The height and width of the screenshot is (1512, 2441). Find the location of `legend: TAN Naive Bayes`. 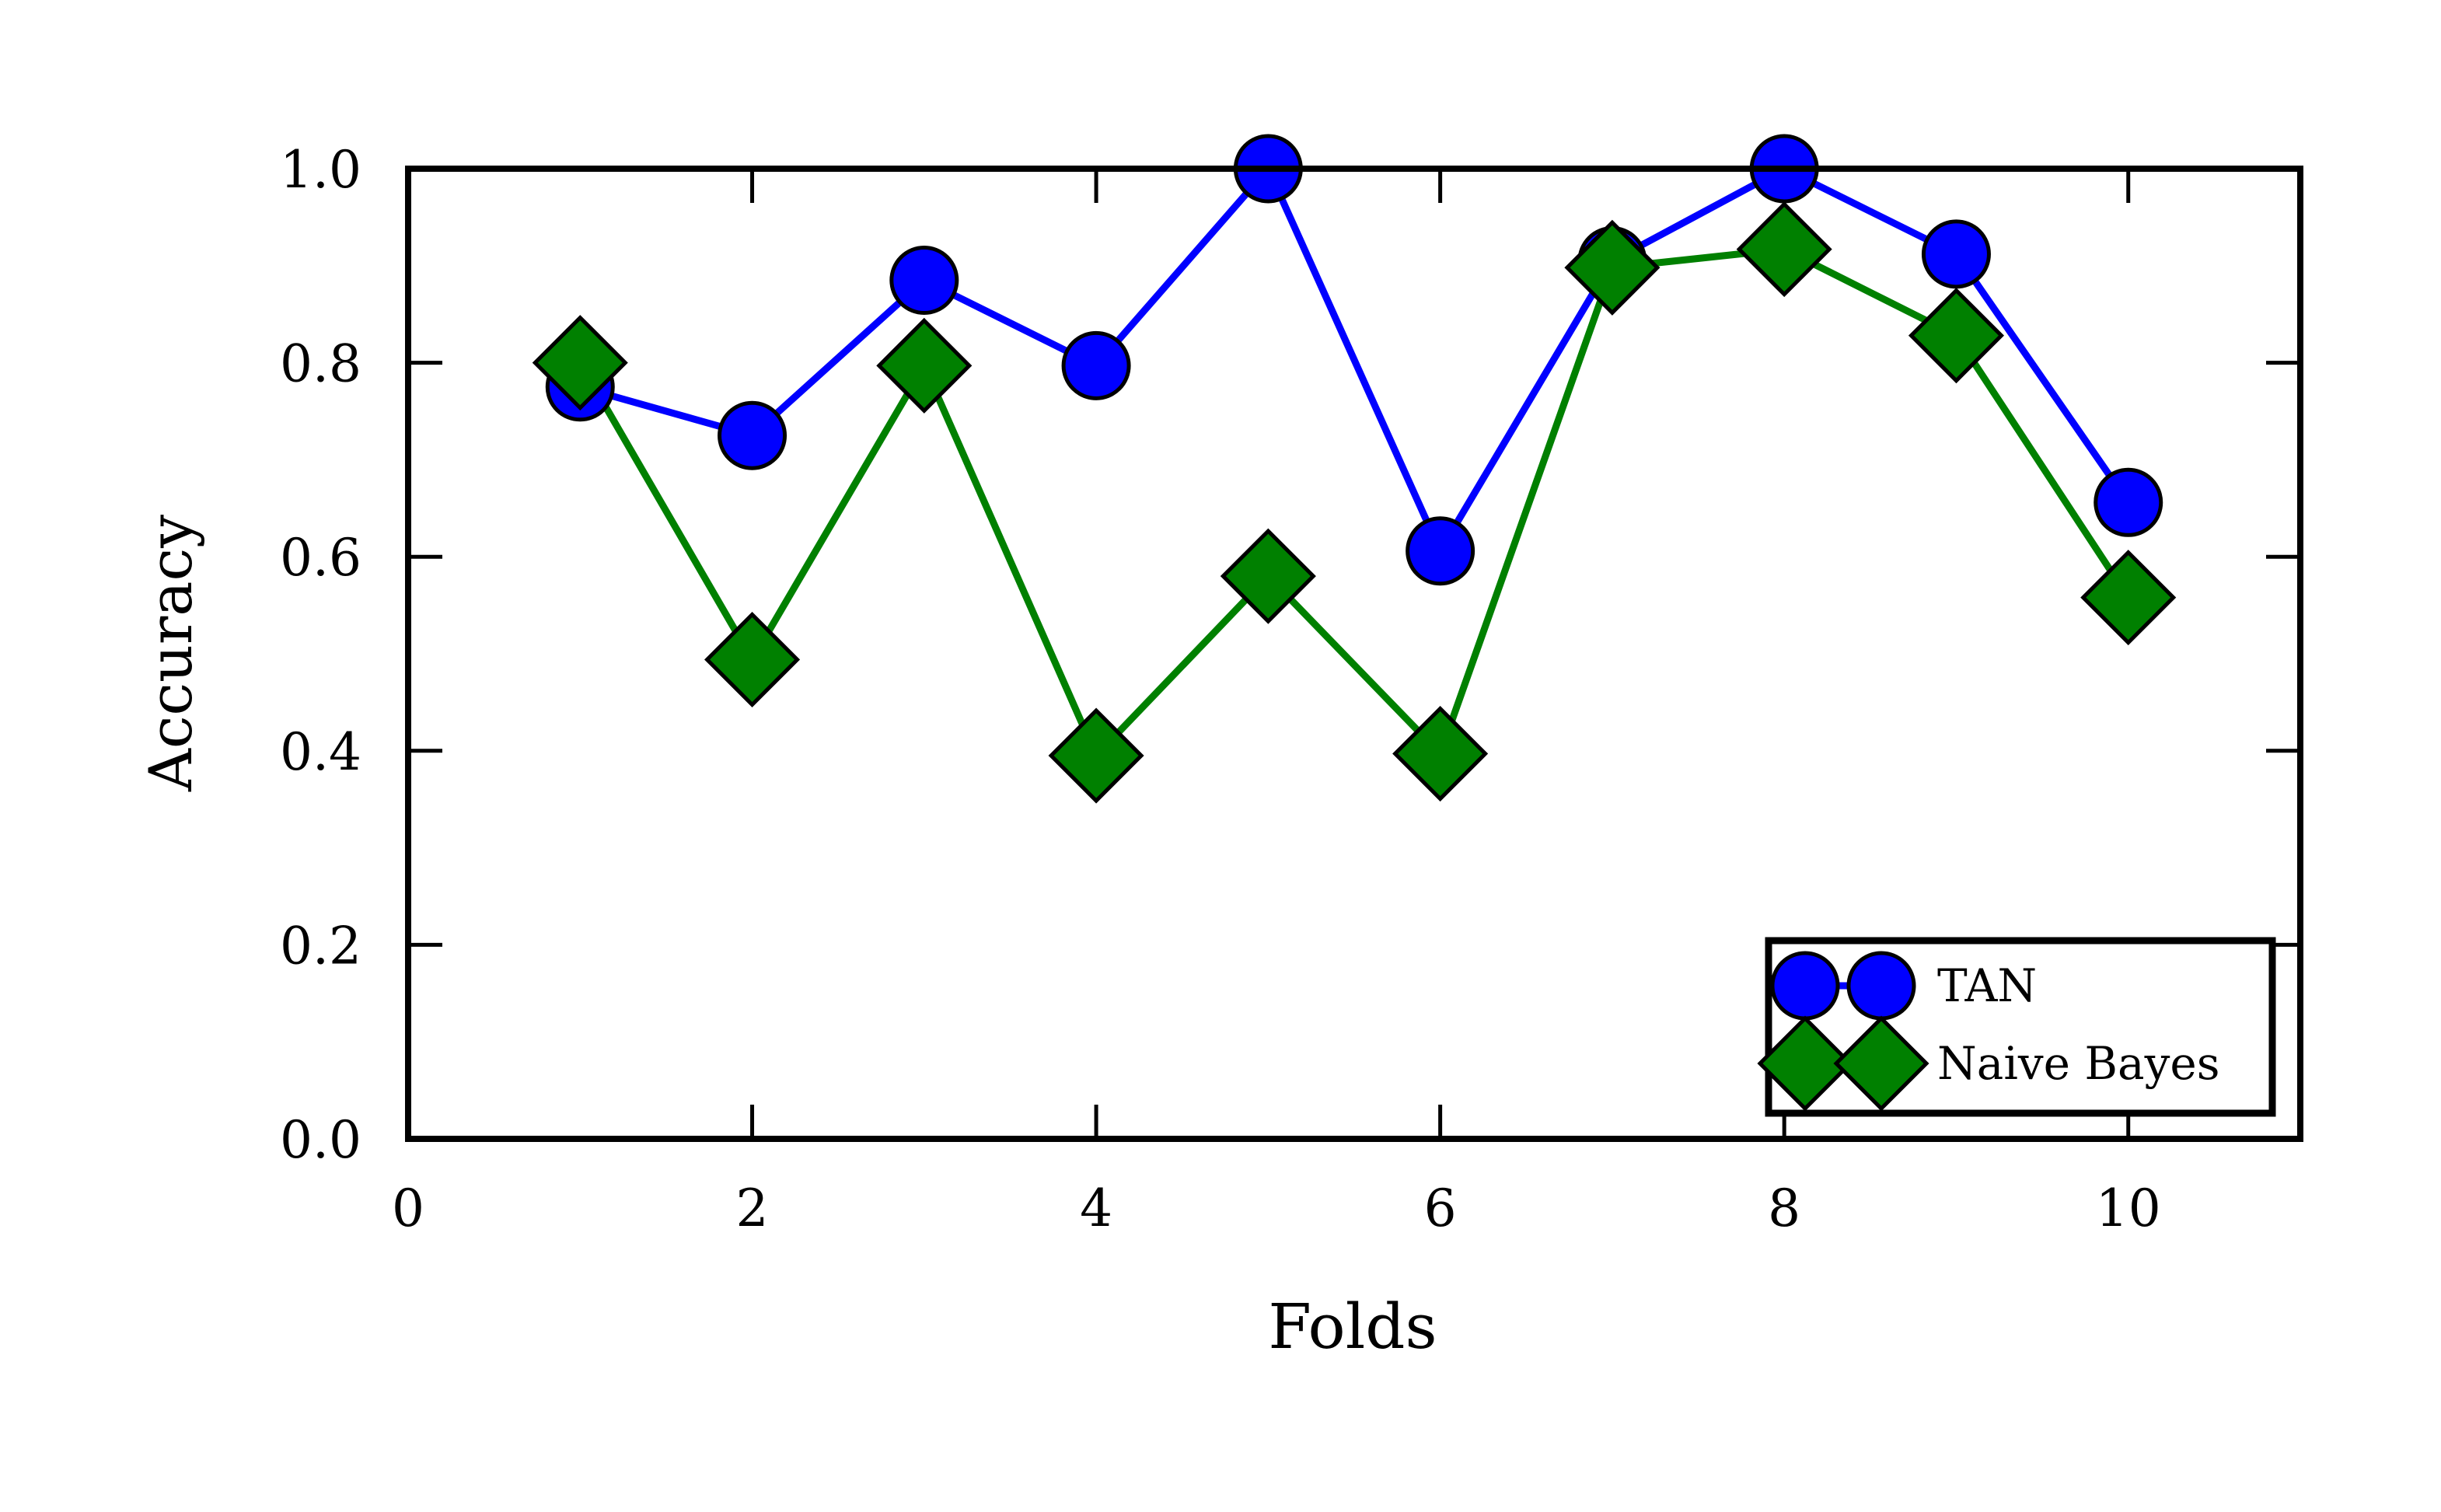

legend: TAN Naive Bayes is located at coordinates (2016, 1027).